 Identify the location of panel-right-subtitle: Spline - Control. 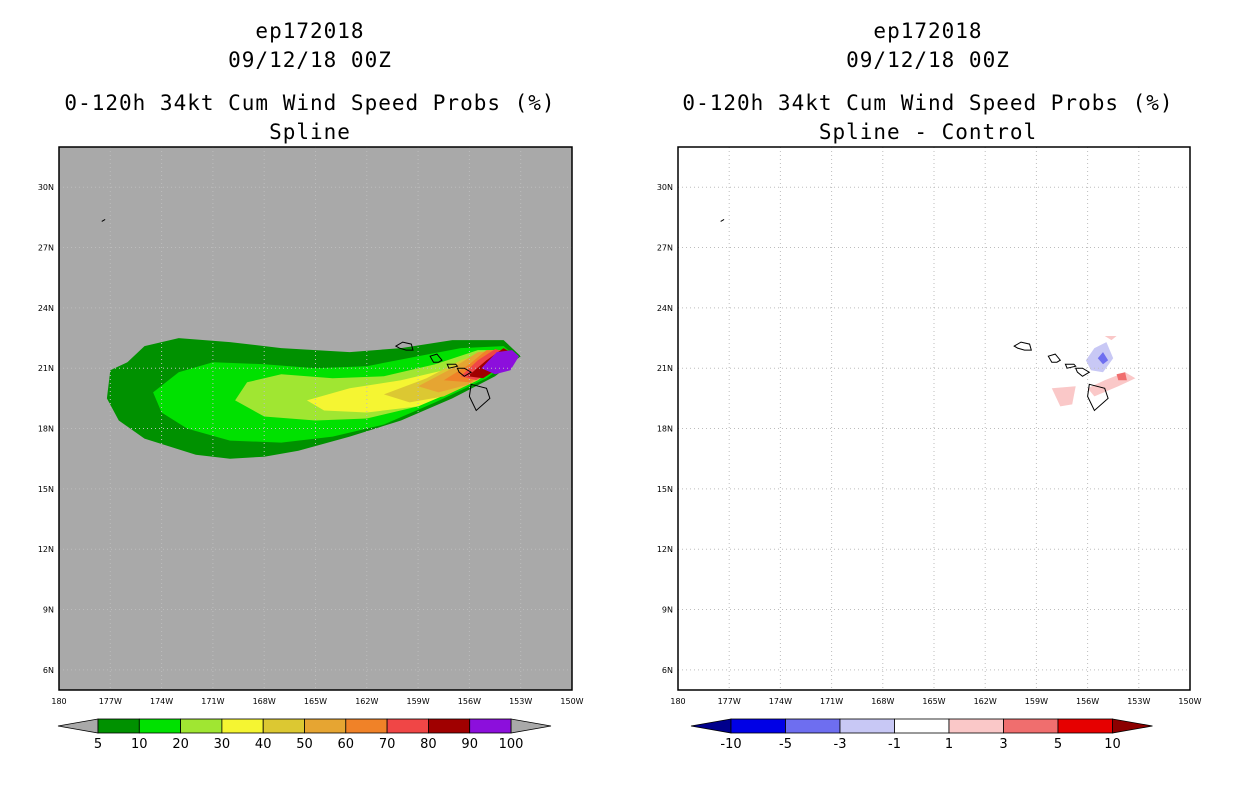
(928, 132).